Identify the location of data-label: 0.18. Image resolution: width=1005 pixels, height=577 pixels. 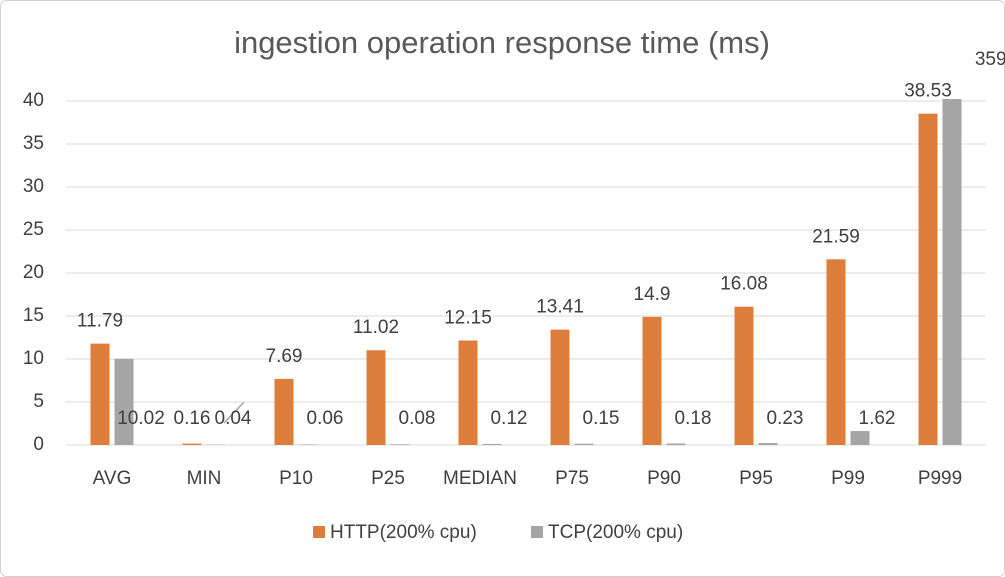
(693, 418).